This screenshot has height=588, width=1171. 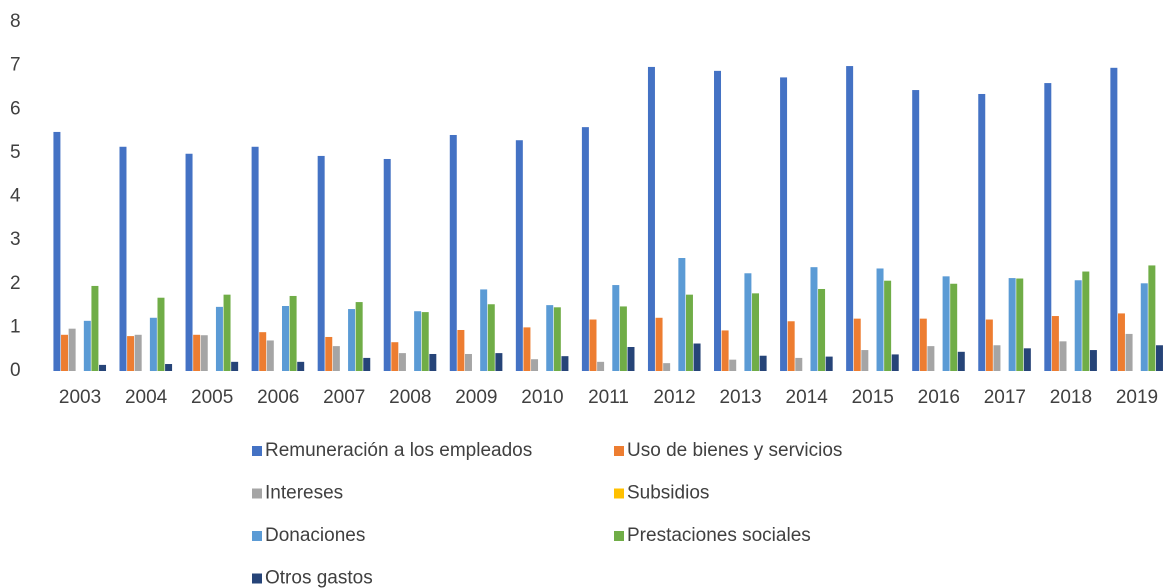 What do you see at coordinates (542, 397) in the screenshot?
I see `x-tick-label: 2010` at bounding box center [542, 397].